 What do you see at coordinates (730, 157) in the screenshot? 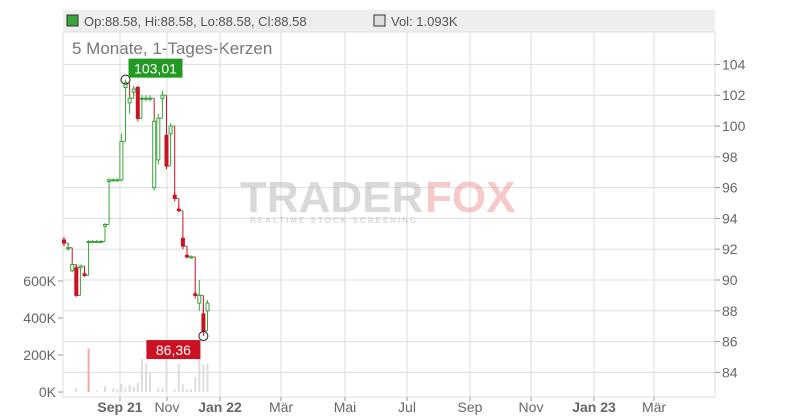
I see `price-tick-label: 98` at bounding box center [730, 157].